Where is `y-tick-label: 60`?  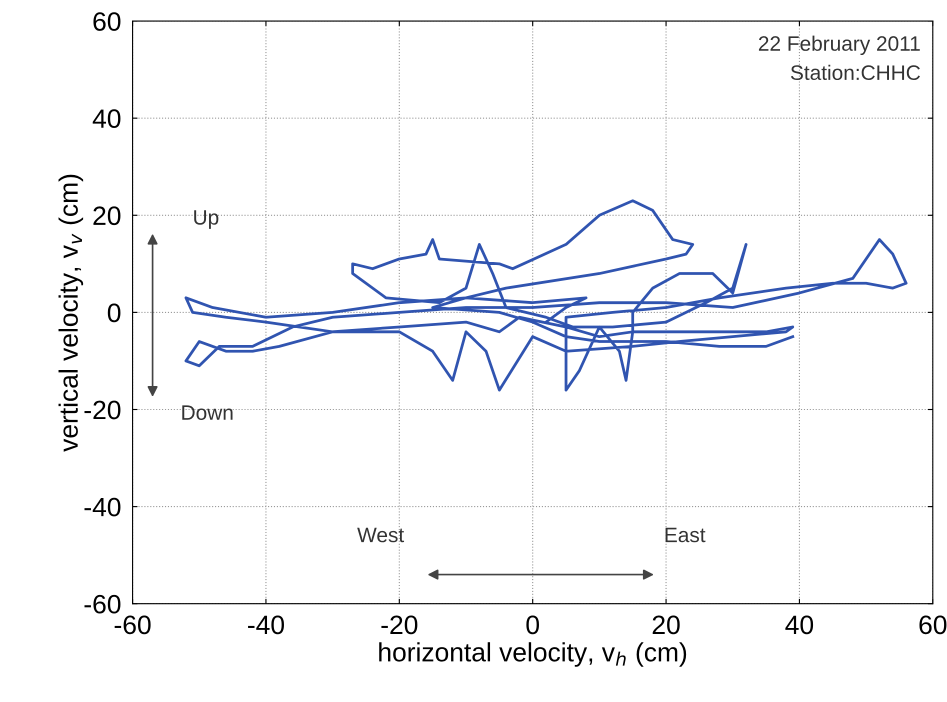 y-tick-label: 60 is located at coordinates (106, 21).